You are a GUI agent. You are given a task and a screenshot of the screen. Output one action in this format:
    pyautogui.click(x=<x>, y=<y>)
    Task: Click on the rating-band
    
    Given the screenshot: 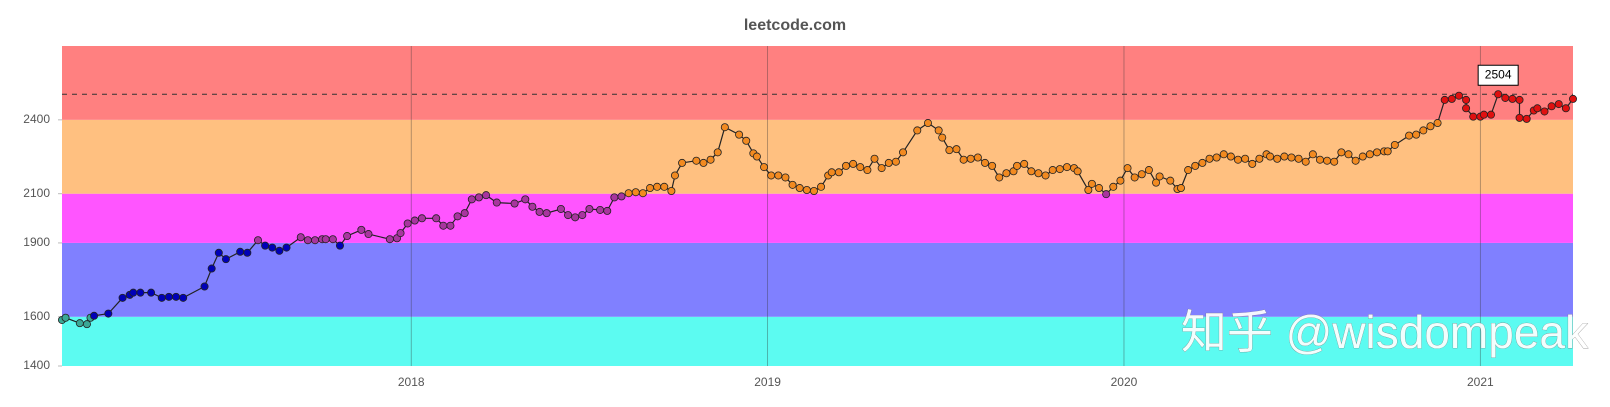 What is the action you would take?
    pyautogui.click(x=817, y=341)
    